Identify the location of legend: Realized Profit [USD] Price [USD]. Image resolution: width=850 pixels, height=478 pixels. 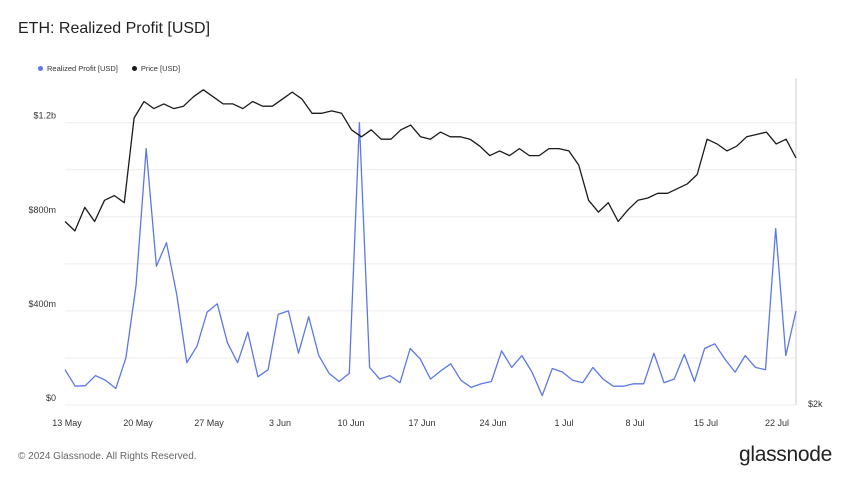
(109, 68).